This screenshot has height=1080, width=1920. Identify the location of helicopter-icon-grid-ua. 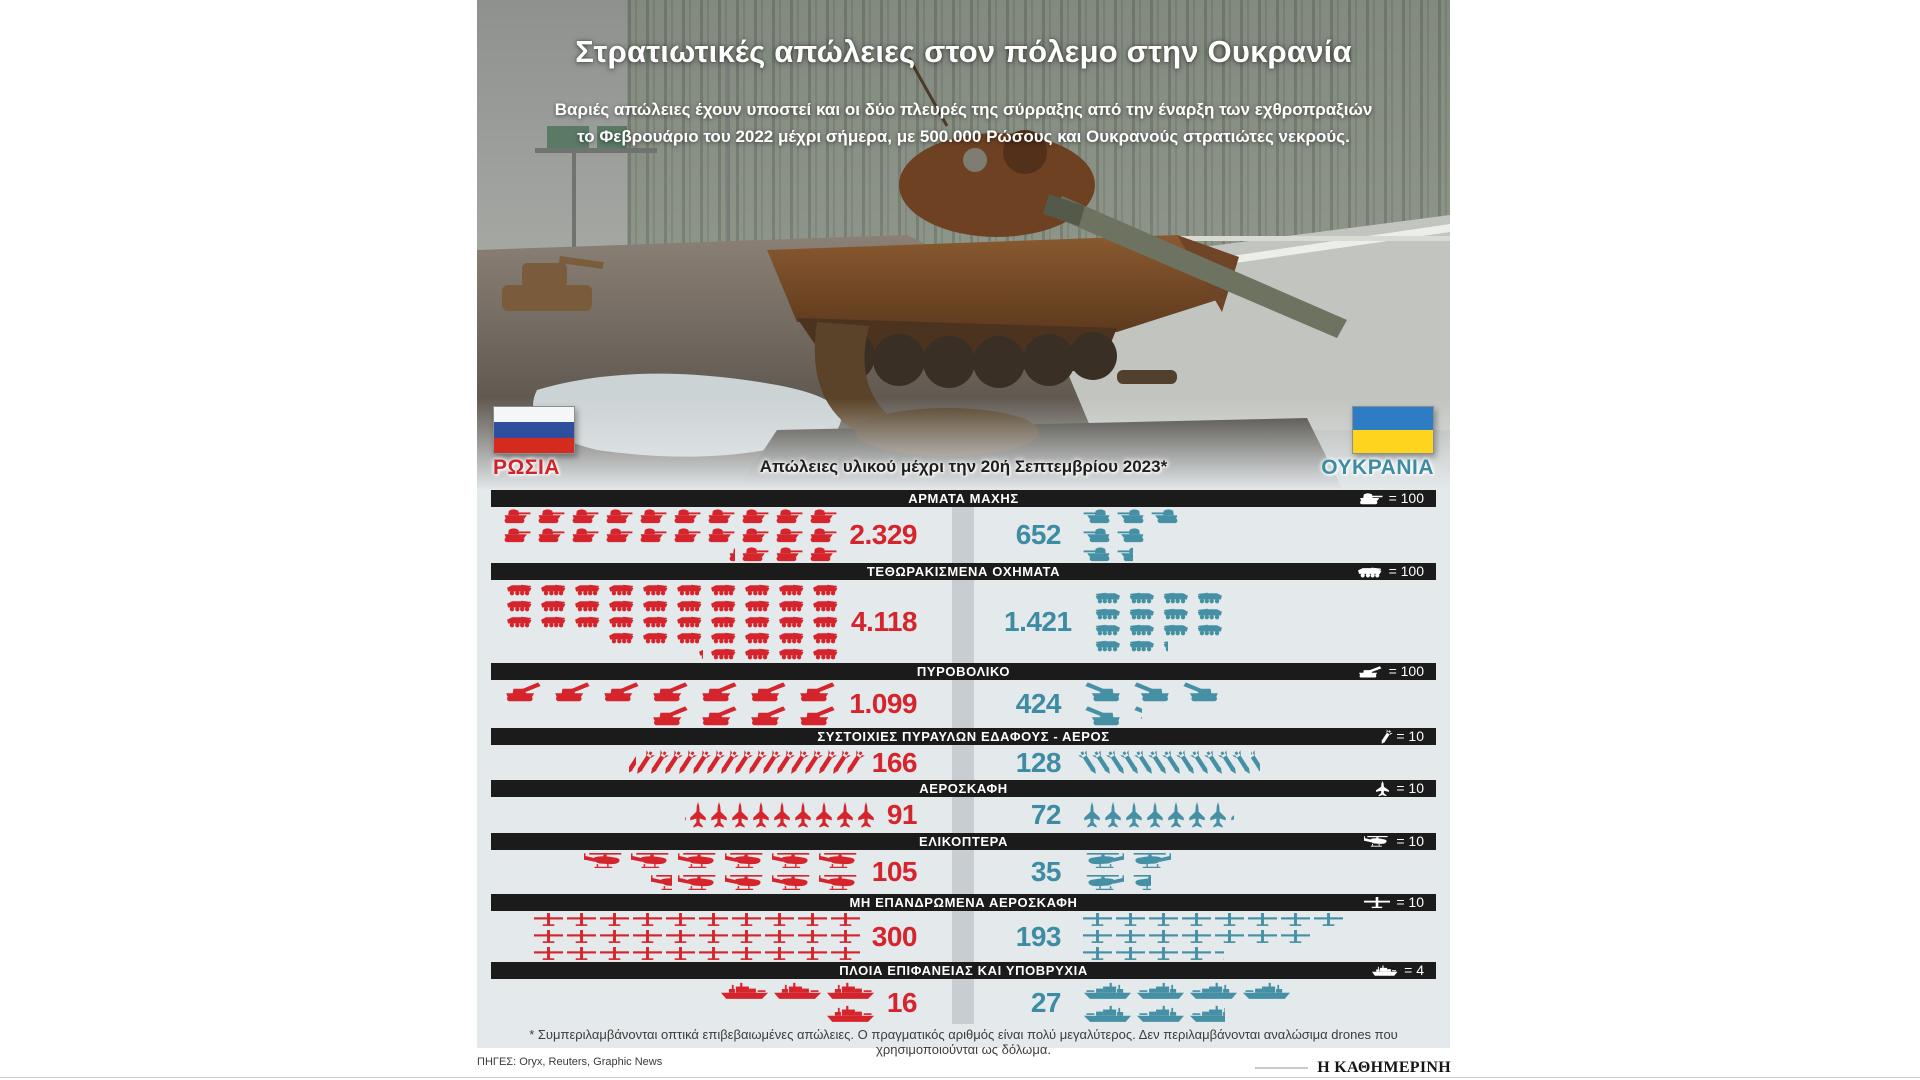
(1127, 872).